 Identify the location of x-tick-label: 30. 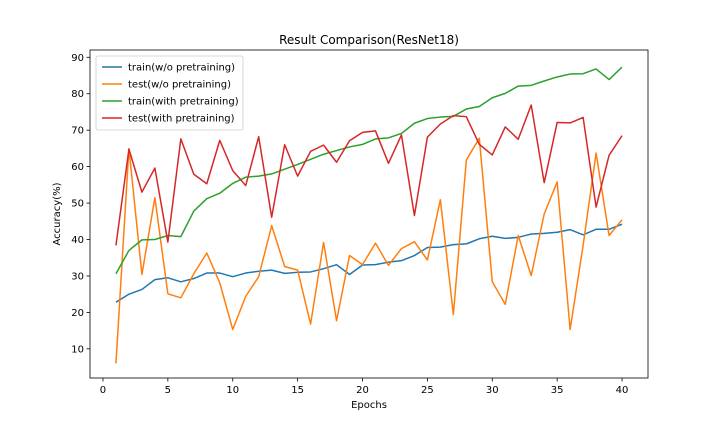
(492, 390).